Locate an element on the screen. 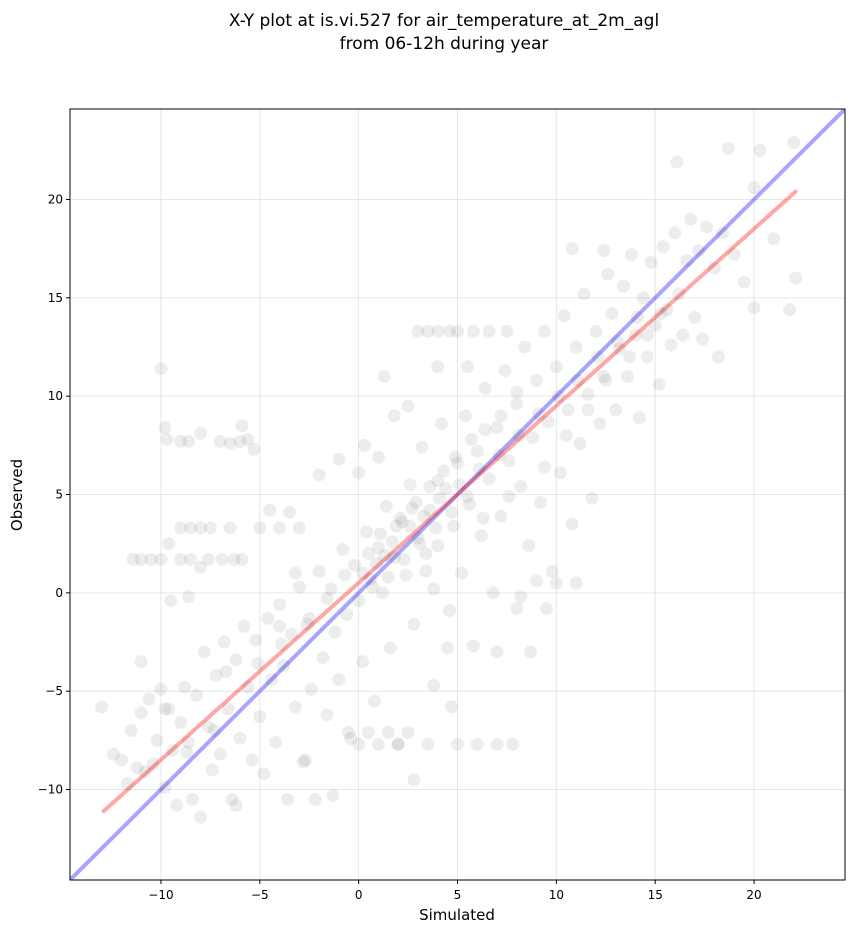  x-tick-label: −5 is located at coordinates (260, 895).